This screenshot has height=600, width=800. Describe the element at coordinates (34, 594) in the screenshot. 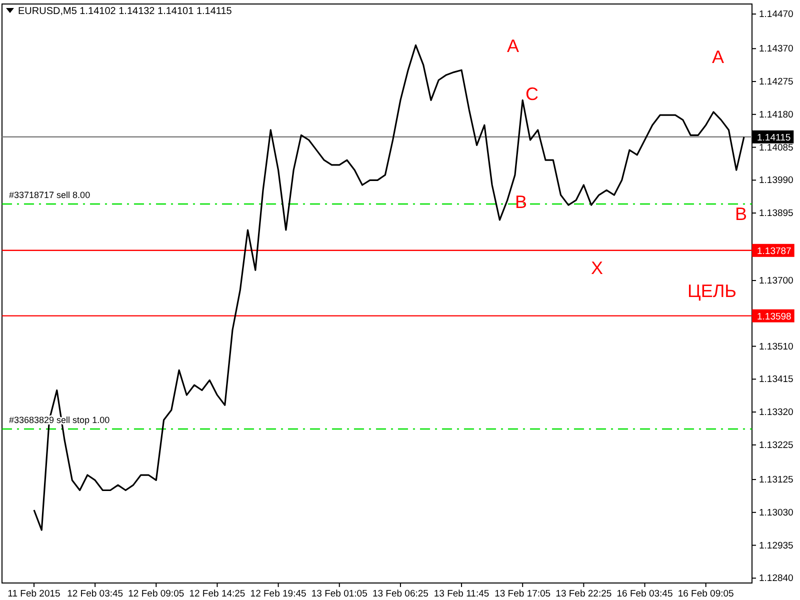

I see `x-tick-label: 11 Feb 2015` at that location.